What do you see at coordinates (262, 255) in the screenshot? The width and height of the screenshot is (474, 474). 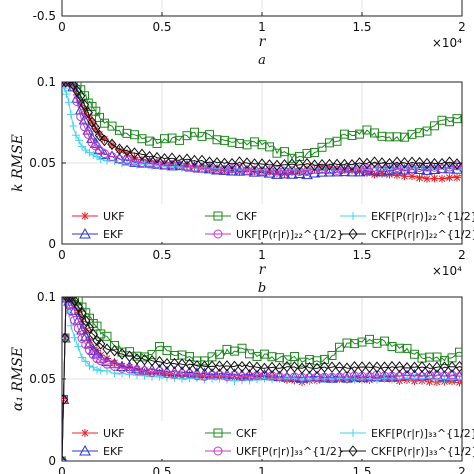 I see `x-tick-label: 1` at bounding box center [262, 255].